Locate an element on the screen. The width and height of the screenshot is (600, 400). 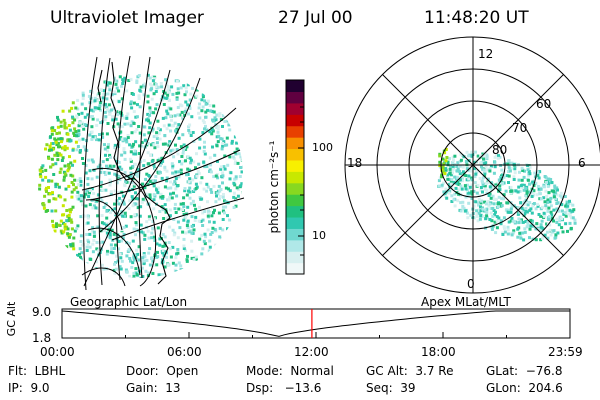
colorbar-cell is located at coordinates (295, 143).